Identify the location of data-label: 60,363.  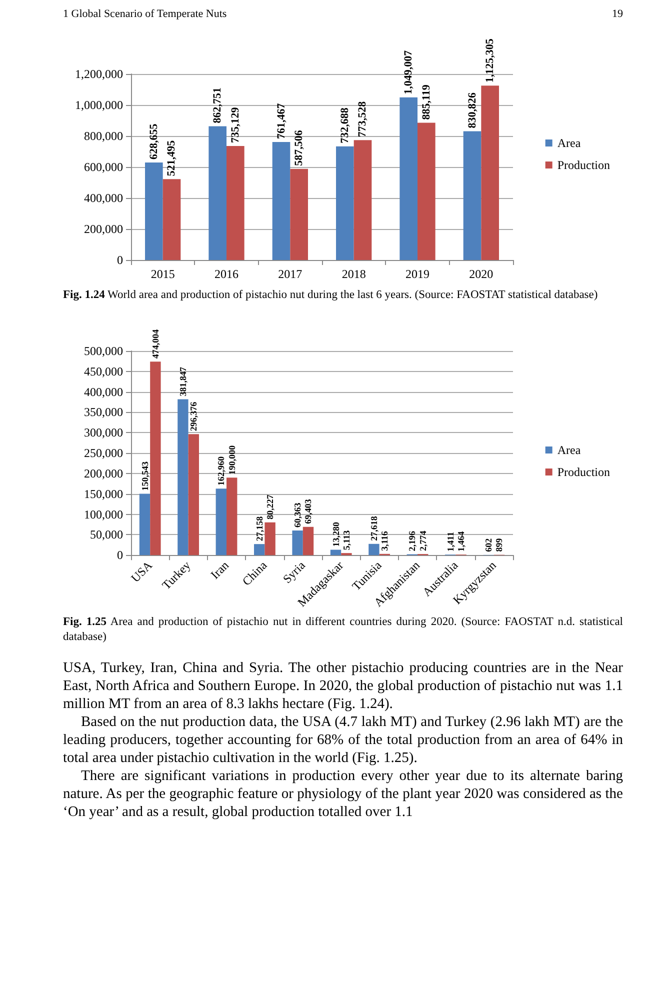
(297, 515).